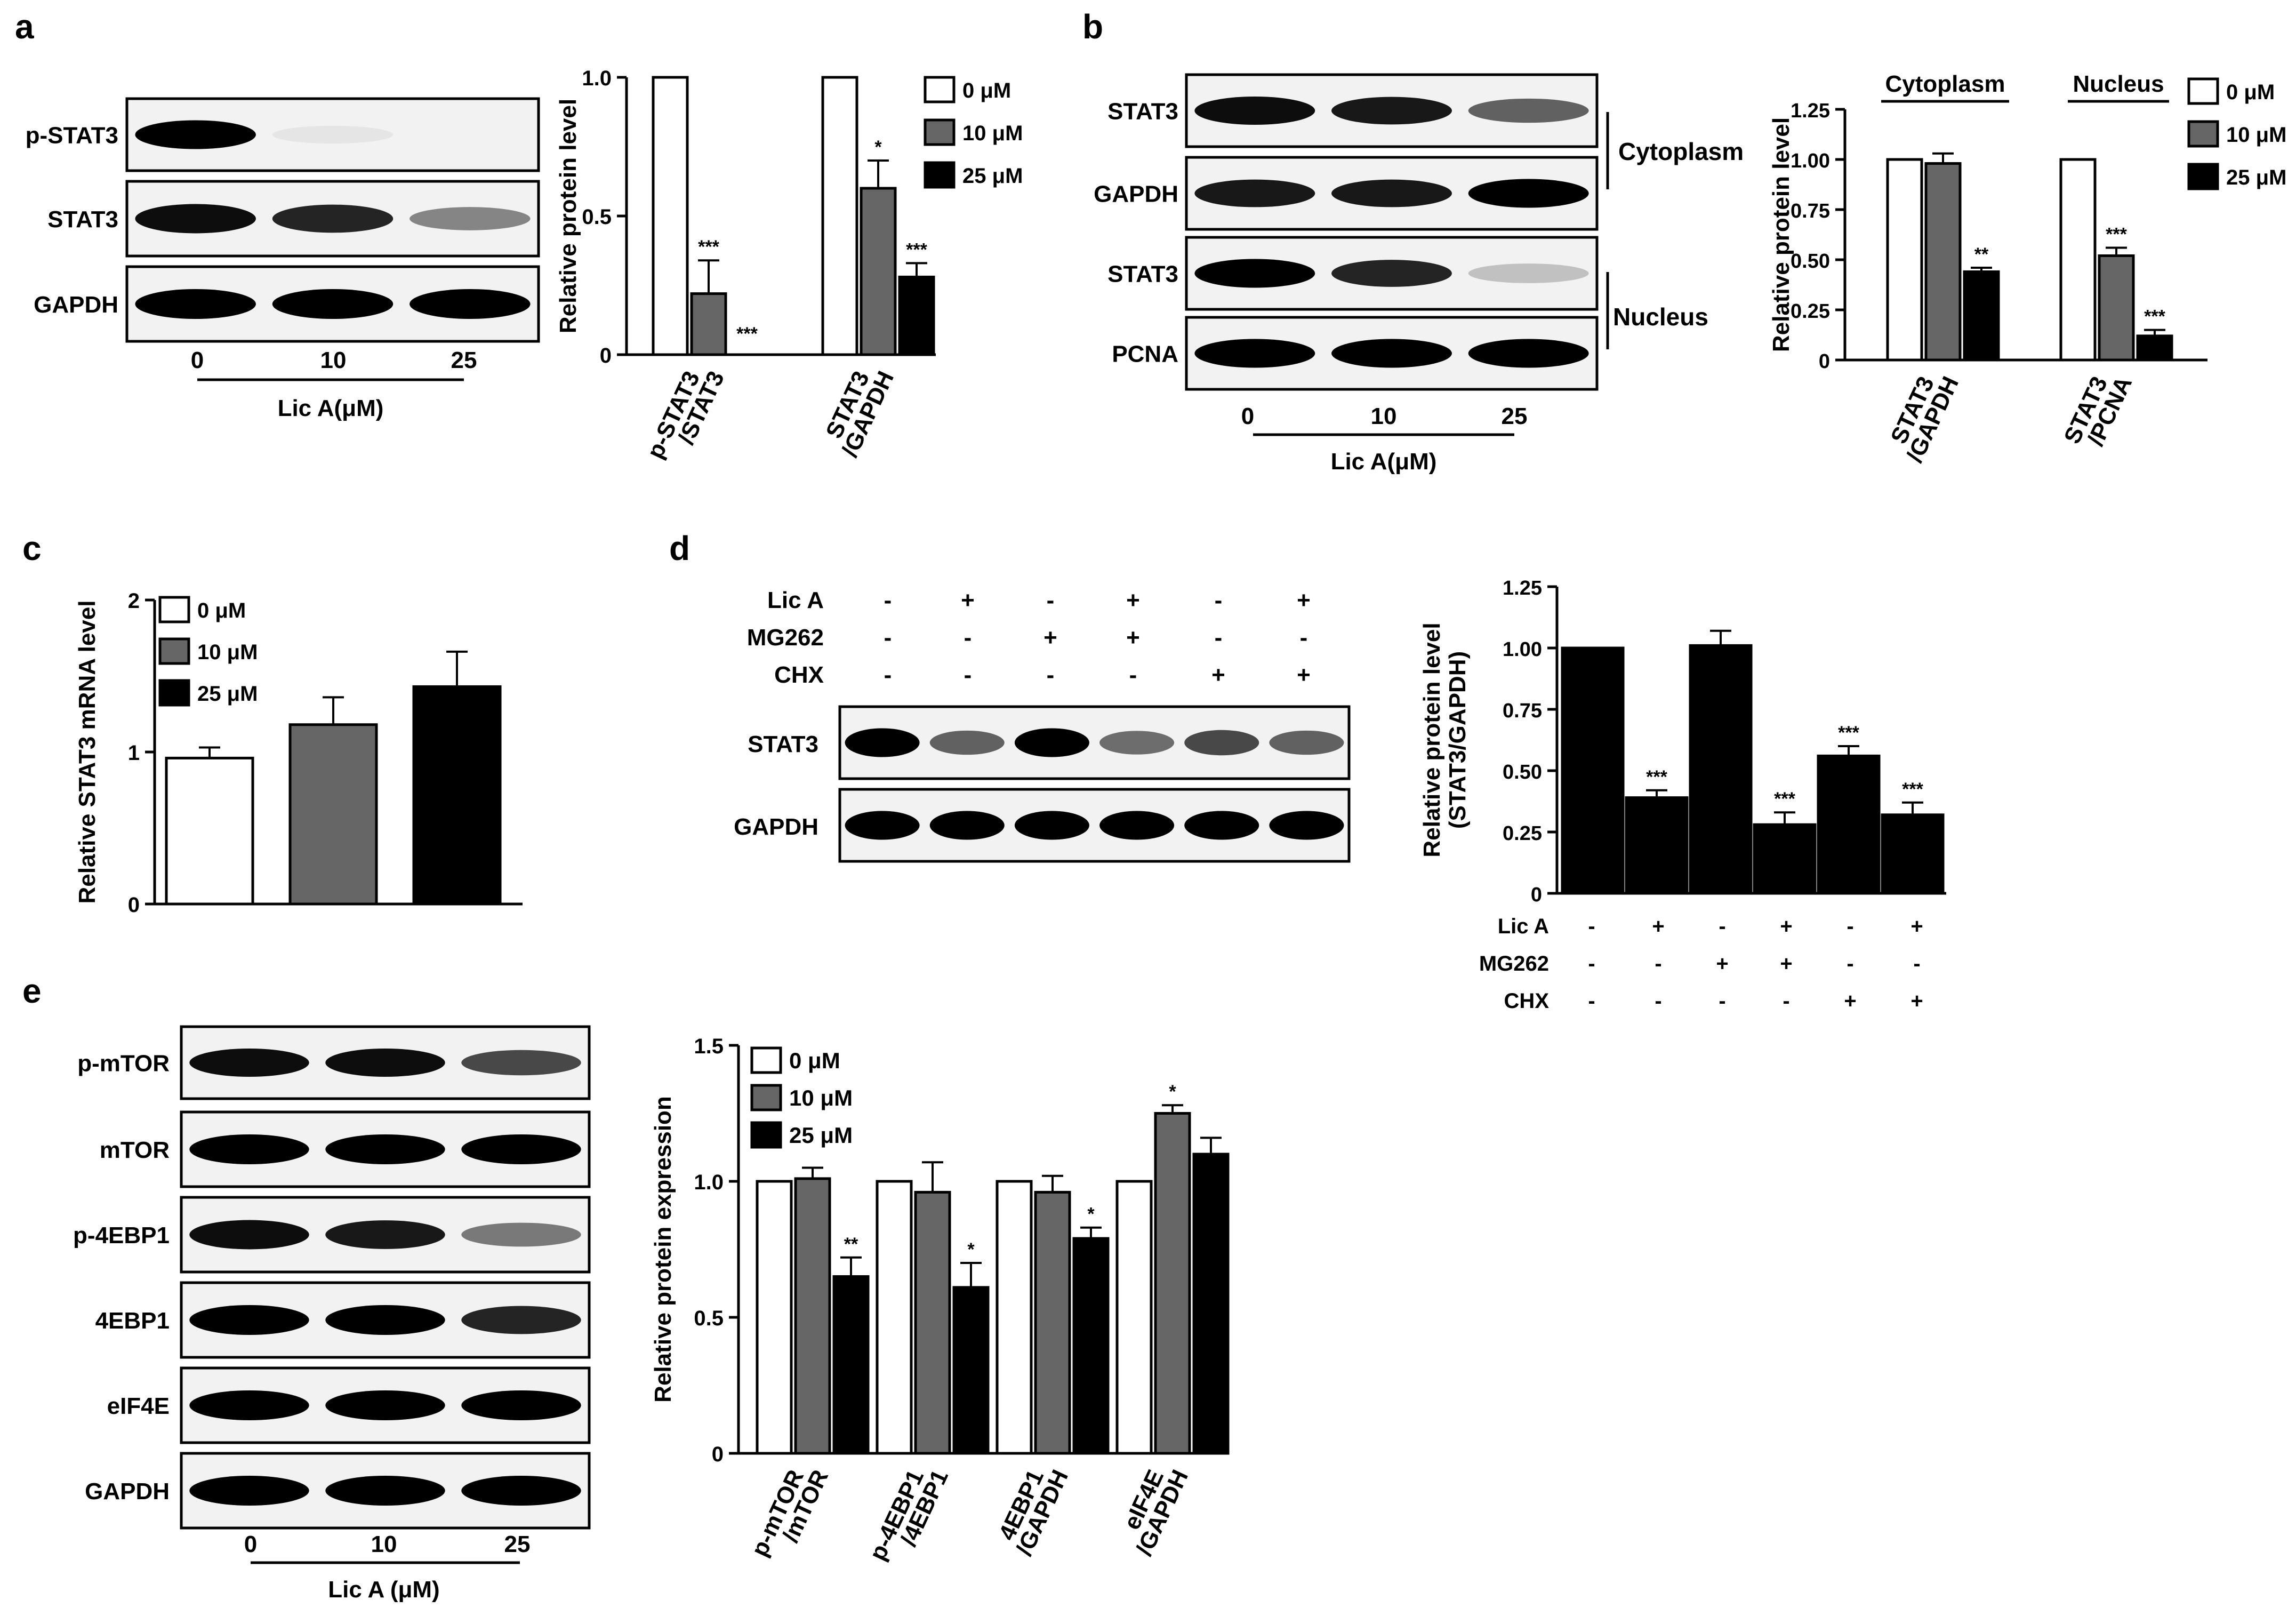 The image size is (2296, 1616). I want to click on dose-tick-label: 25, so click(1515, 416).